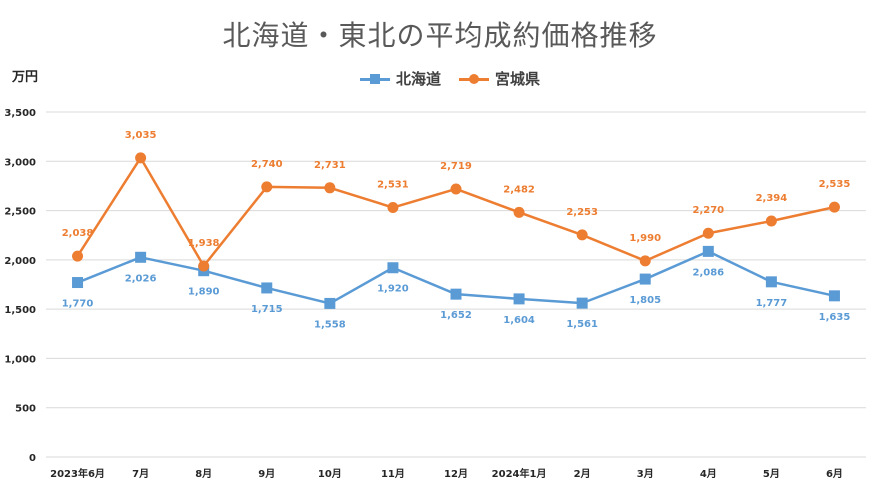 Image resolution: width=880 pixels, height=488 pixels. What do you see at coordinates (204, 292) in the screenshot?
I see `data-label: 1,890` at bounding box center [204, 292].